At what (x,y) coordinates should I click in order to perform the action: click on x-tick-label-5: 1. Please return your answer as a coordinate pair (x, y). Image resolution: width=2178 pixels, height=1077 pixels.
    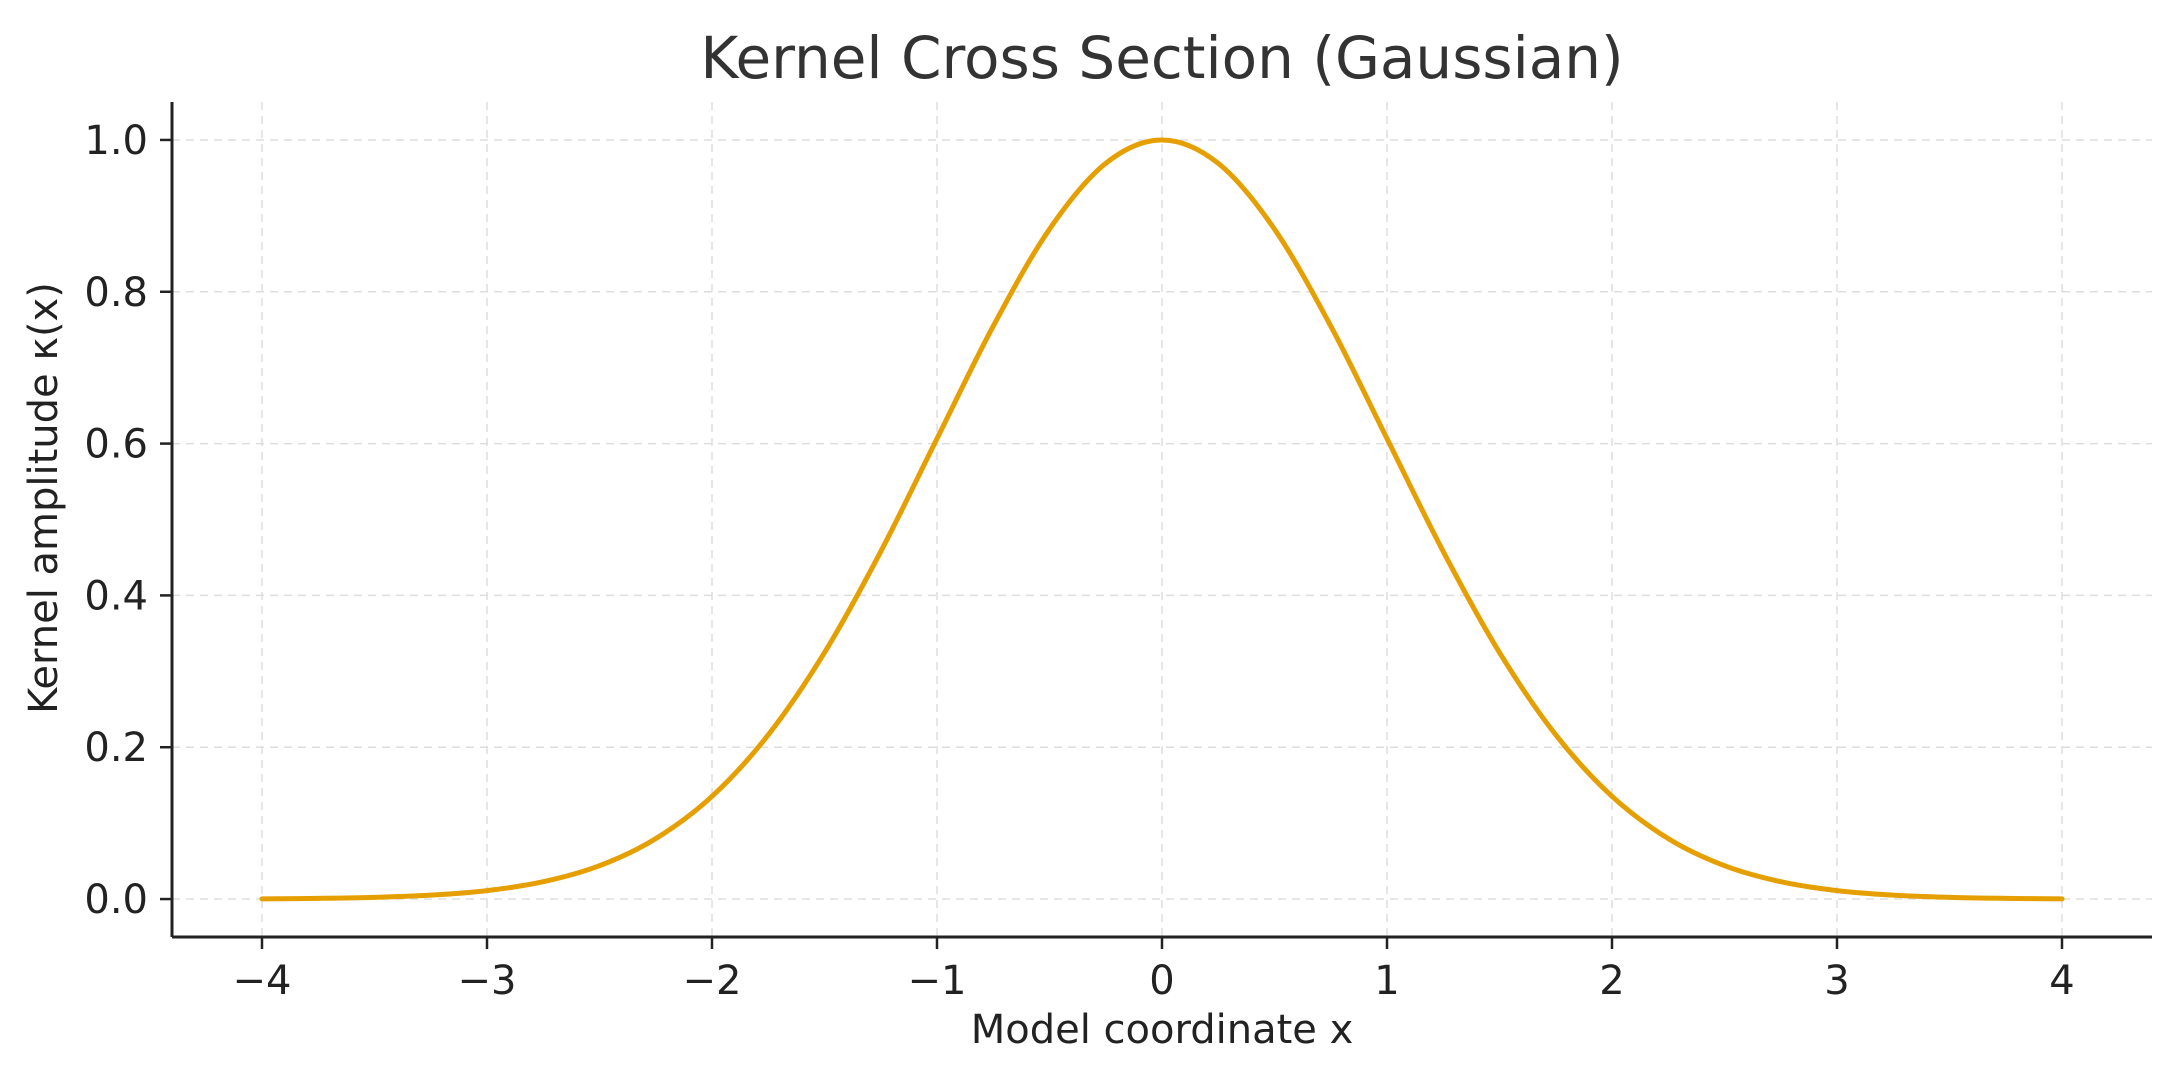
    Looking at the image, I should click on (1386, 981).